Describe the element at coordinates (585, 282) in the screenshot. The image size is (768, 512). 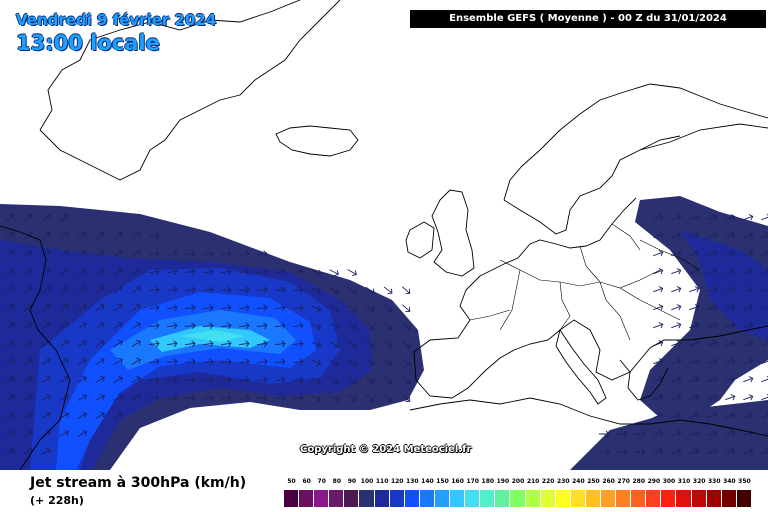
I see `country-borders` at that location.